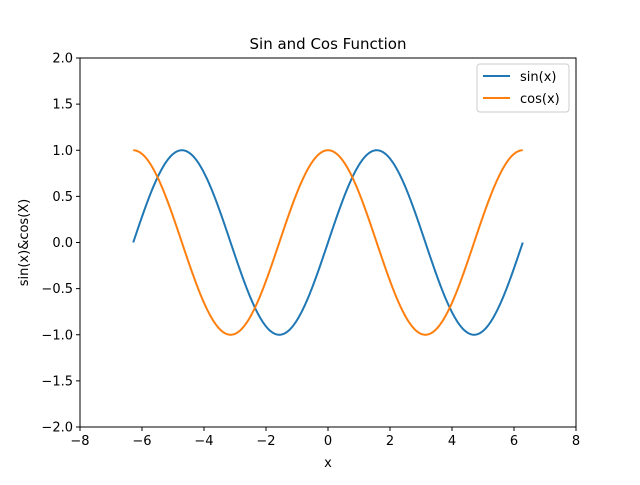 This screenshot has width=640, height=485. Describe the element at coordinates (57, 381) in the screenshot. I see `y-tick-label: −1.5` at that location.